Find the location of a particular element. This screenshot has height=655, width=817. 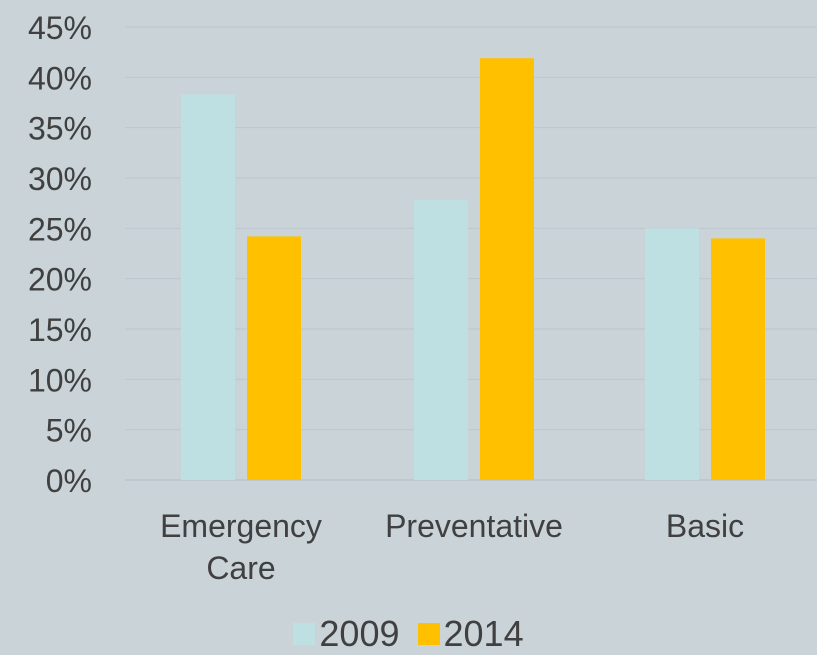

x-category-label: Basic is located at coordinates (705, 526).